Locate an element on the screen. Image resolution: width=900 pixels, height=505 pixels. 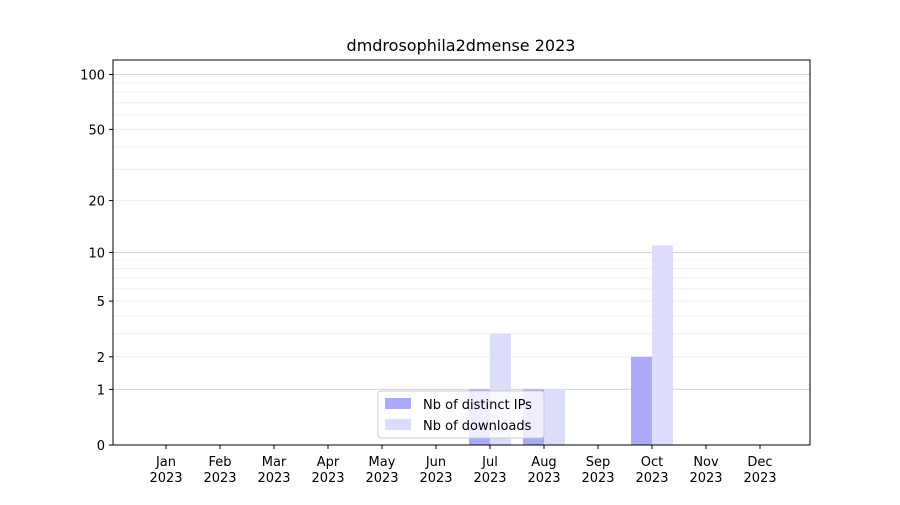
legend-frame is located at coordinates (461, 414).